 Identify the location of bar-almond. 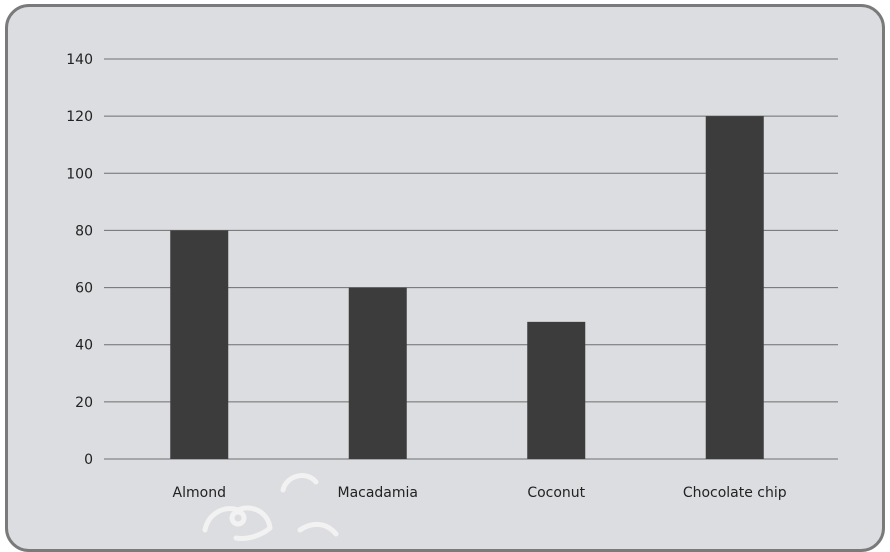
(199, 344).